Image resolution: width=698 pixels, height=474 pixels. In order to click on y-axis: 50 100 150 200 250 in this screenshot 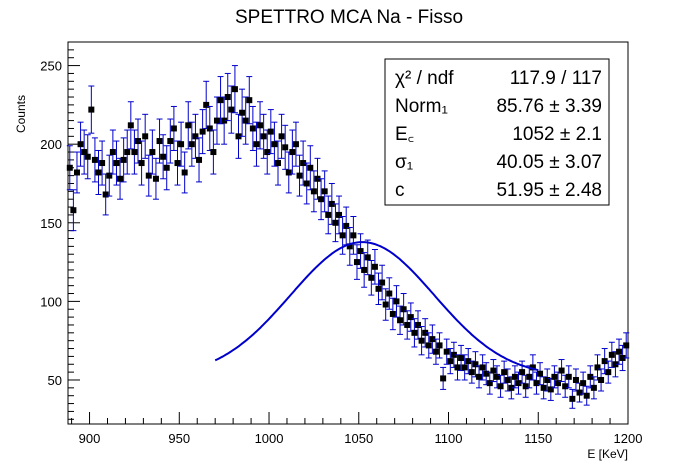, I will do `click(60, 230)`.